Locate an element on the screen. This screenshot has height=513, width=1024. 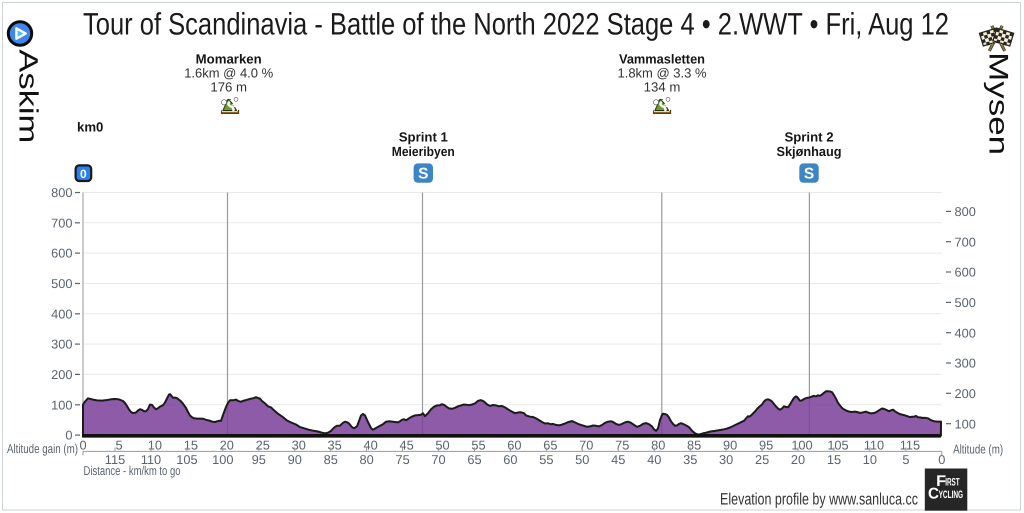
svg-text:Elevation profile by www.sanlu: Elevation profile by www.sanluca.cc is located at coordinates (819, 499).